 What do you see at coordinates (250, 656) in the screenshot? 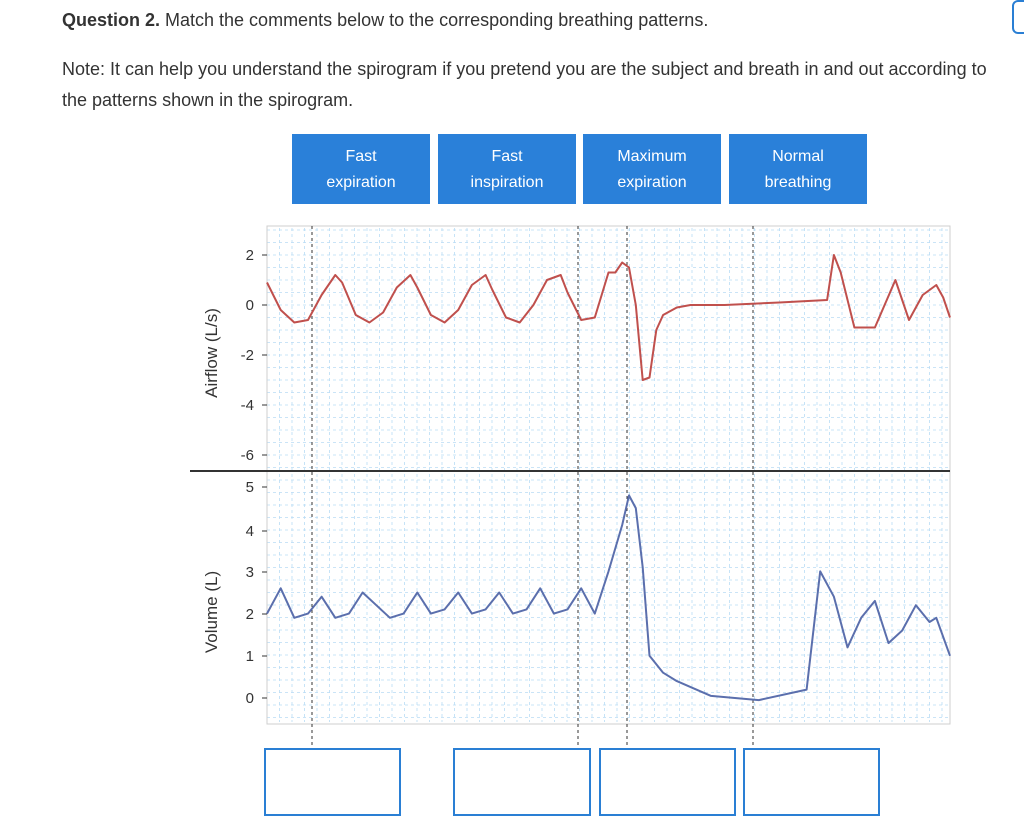
I see `y-tick-label: 1` at bounding box center [250, 656].